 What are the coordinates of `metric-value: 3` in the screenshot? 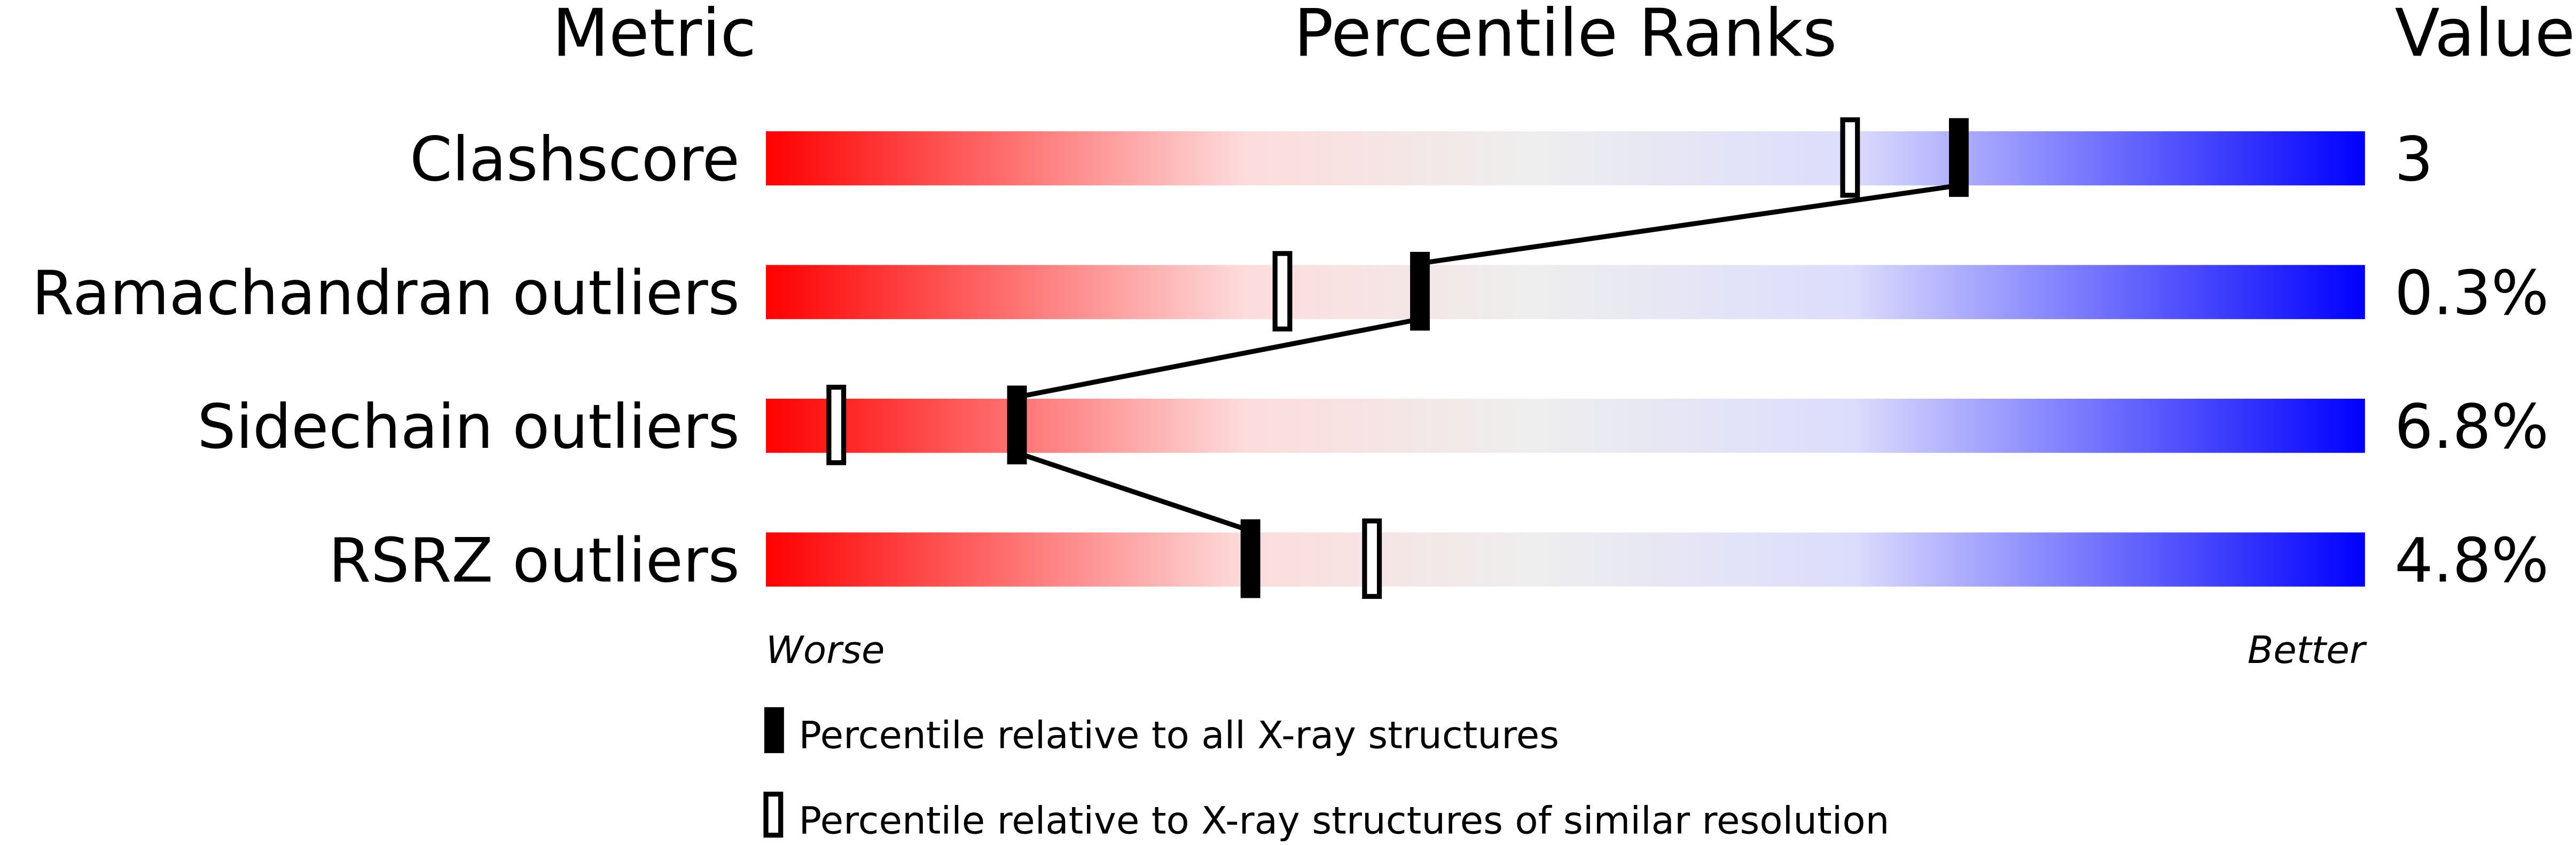 It's located at (2413, 159).